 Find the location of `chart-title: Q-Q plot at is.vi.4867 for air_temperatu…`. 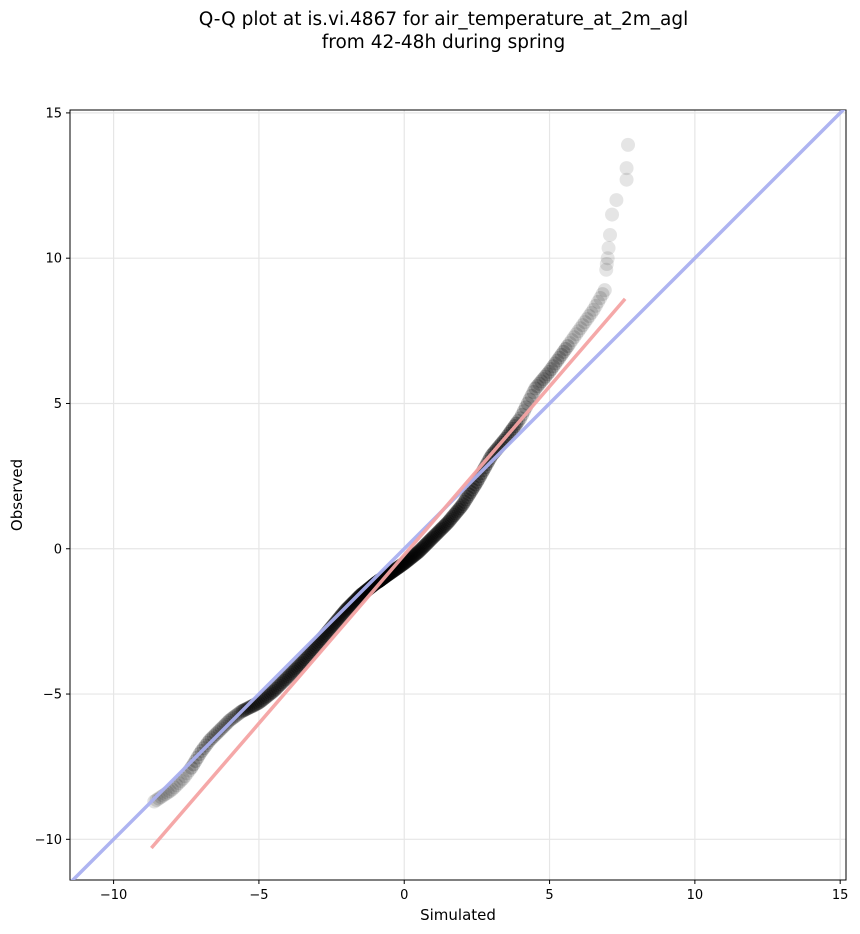

chart-title: Q-Q plot at is.vi.4867 for air_temperatu… is located at coordinates (443, 31).